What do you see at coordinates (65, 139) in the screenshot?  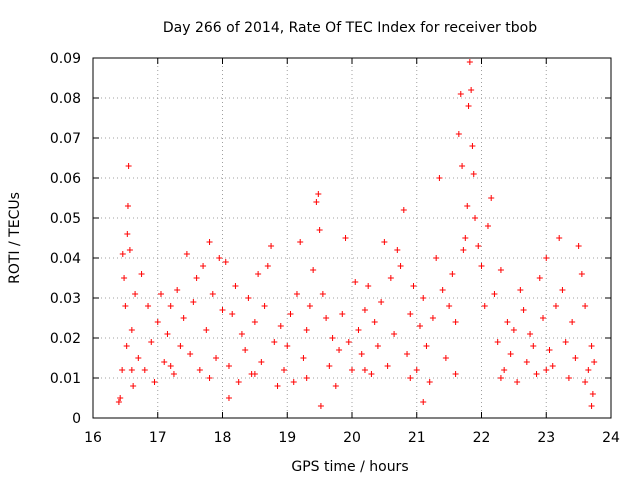 I see `y-tick-label: 0.07` at bounding box center [65, 139].